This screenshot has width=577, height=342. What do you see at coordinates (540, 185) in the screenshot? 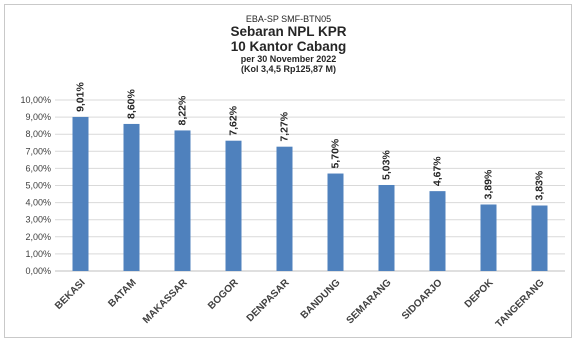
I see `data-label: 3,83%` at bounding box center [540, 185].